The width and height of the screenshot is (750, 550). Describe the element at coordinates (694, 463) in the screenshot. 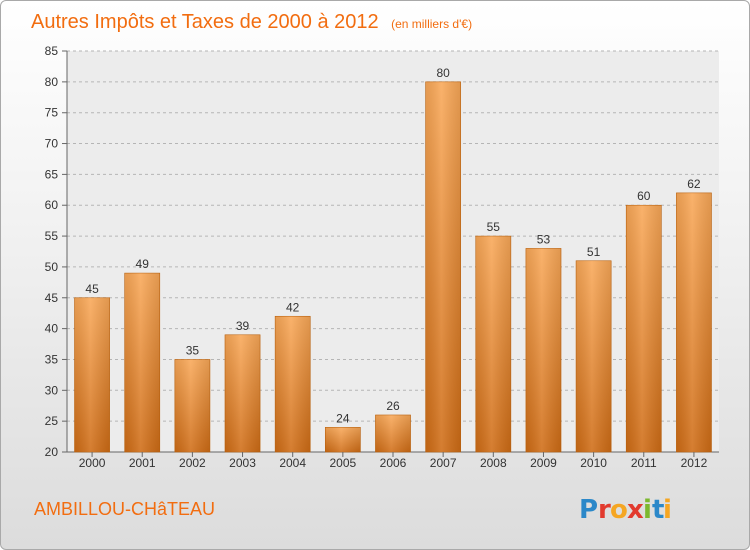

I see `x-tick-label: 2012` at that location.